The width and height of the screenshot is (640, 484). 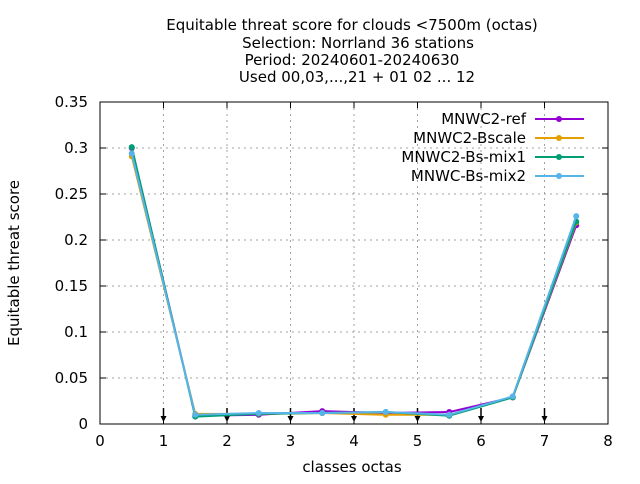 I want to click on legend-label: MNWC2-ref, so click(x=483, y=119).